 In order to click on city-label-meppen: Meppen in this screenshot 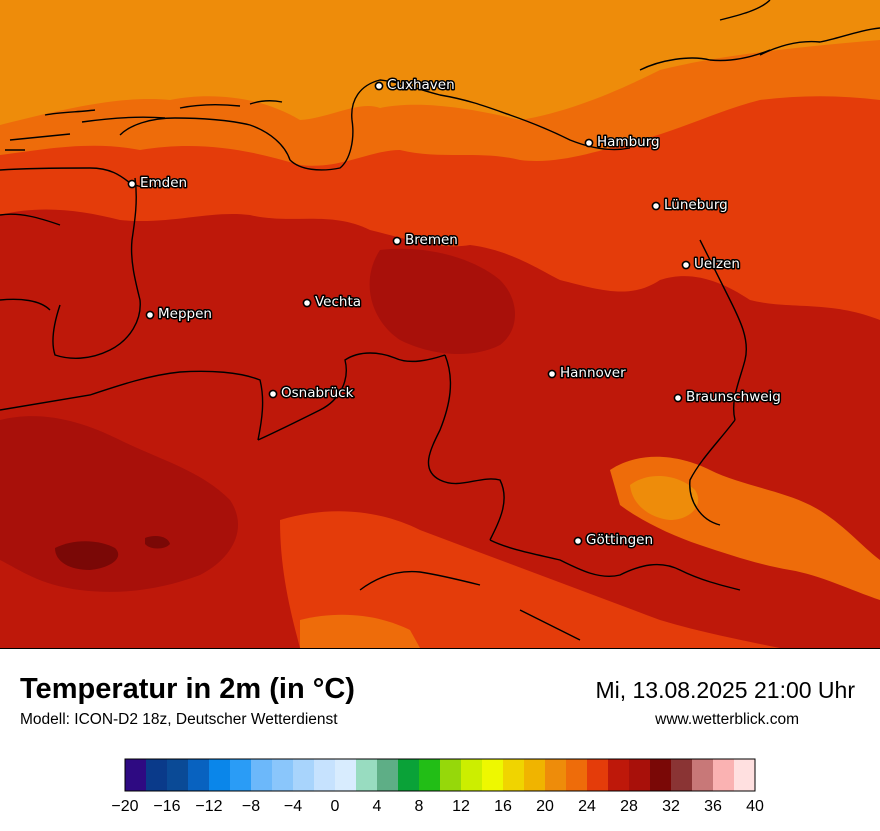, I will do `click(185, 314)`.